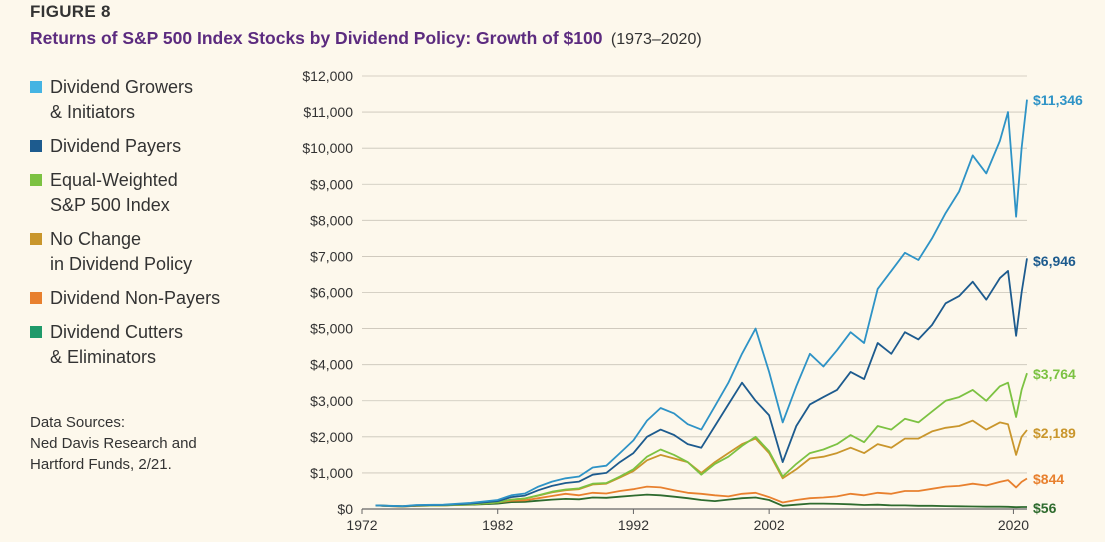 The width and height of the screenshot is (1105, 542). Describe the element at coordinates (114, 192) in the screenshot. I see `legend-label: Equal-Weighted S&P 500 Index` at that location.